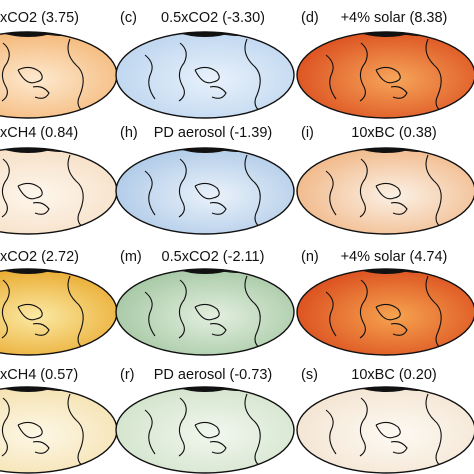  What do you see at coordinates (309, 375) in the screenshot?
I see `panel-letter: (s)` at bounding box center [309, 375].